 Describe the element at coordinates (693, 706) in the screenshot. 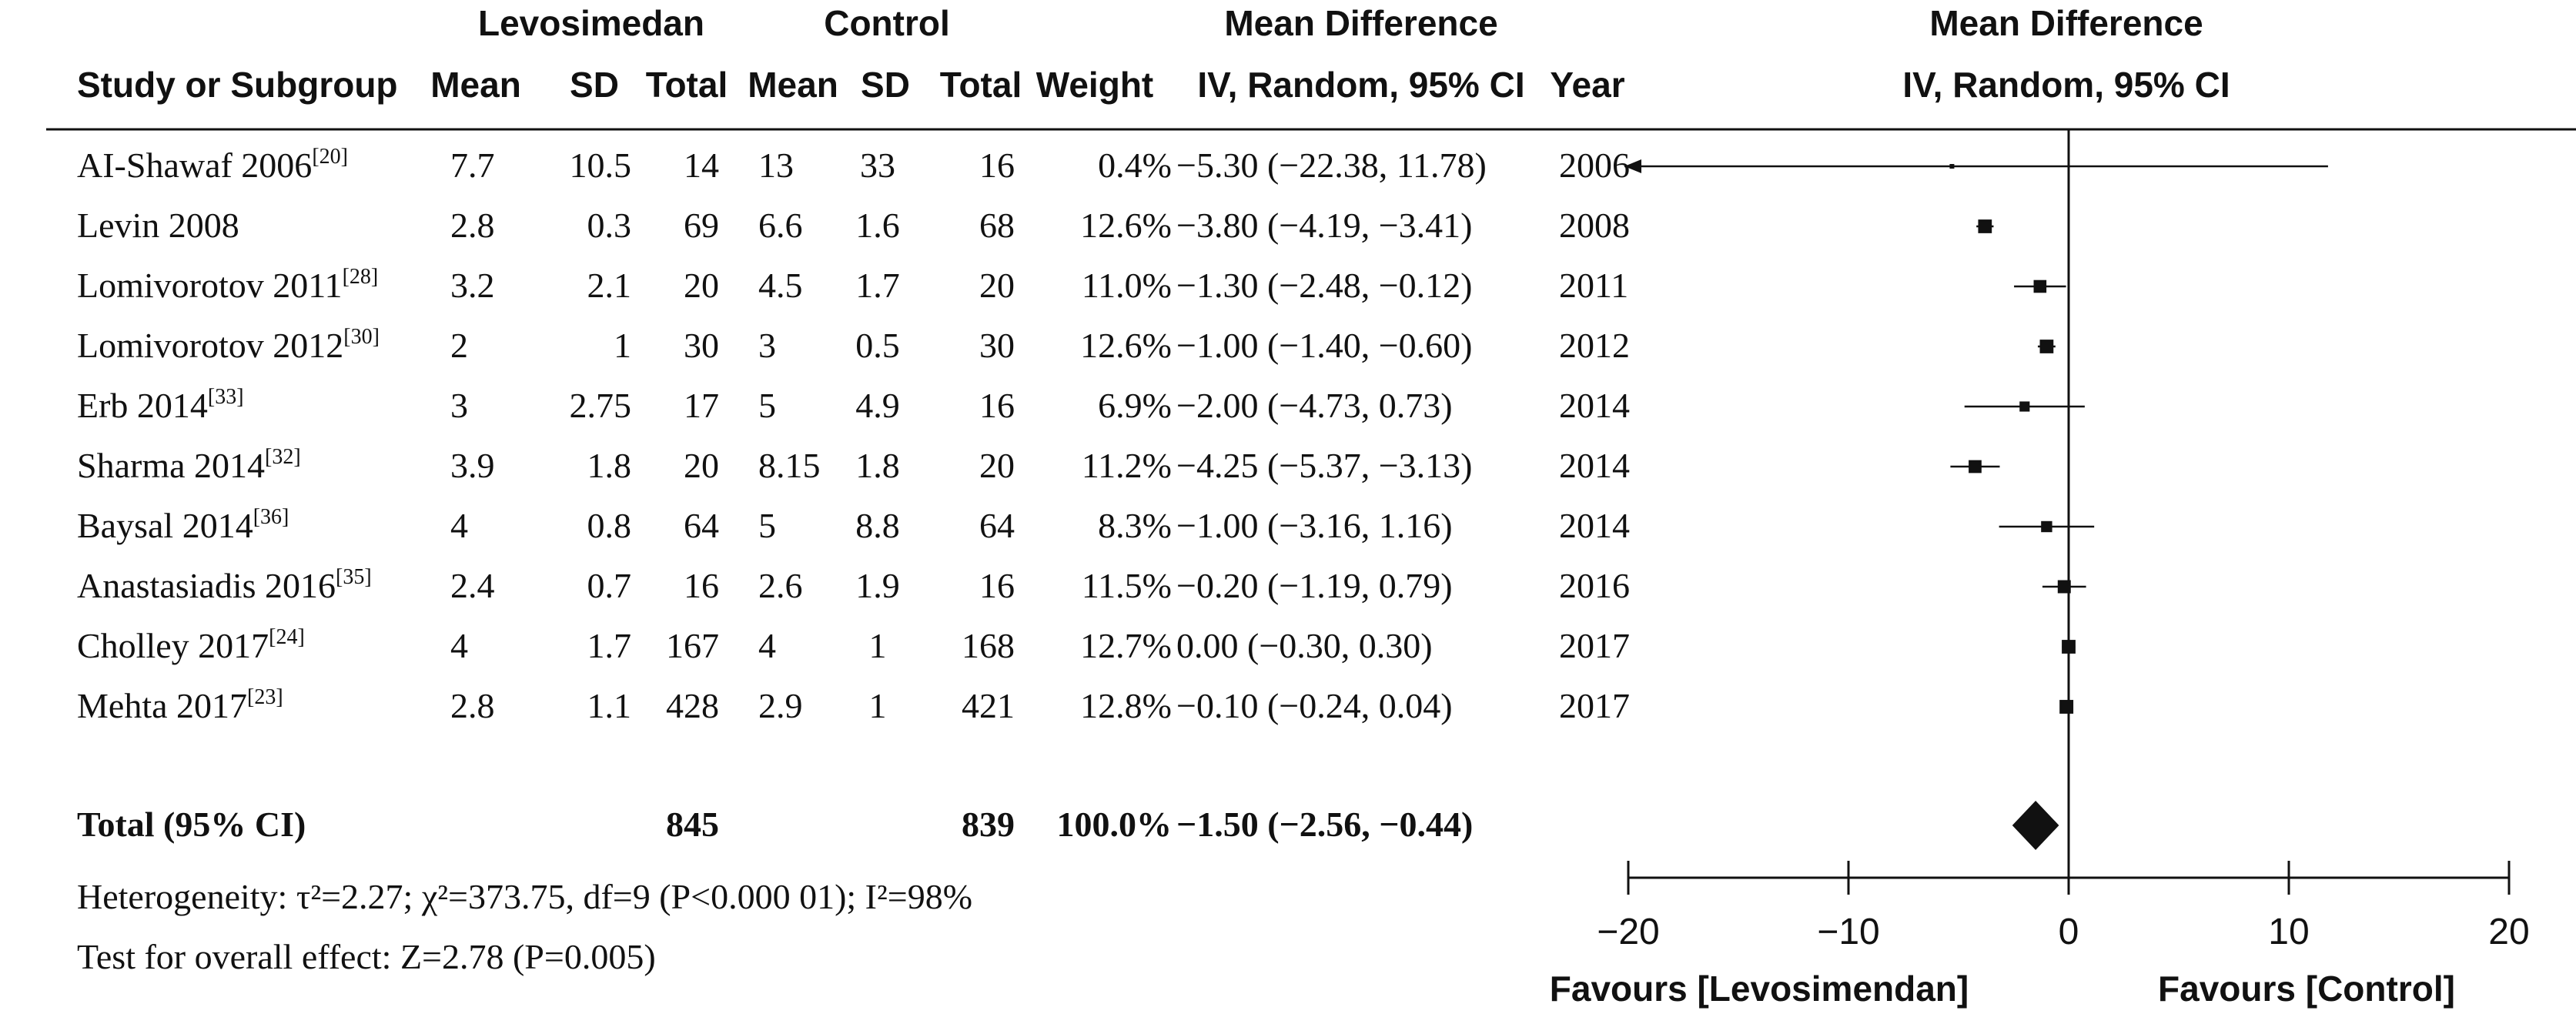

I see `total1-cell: 428` at that location.